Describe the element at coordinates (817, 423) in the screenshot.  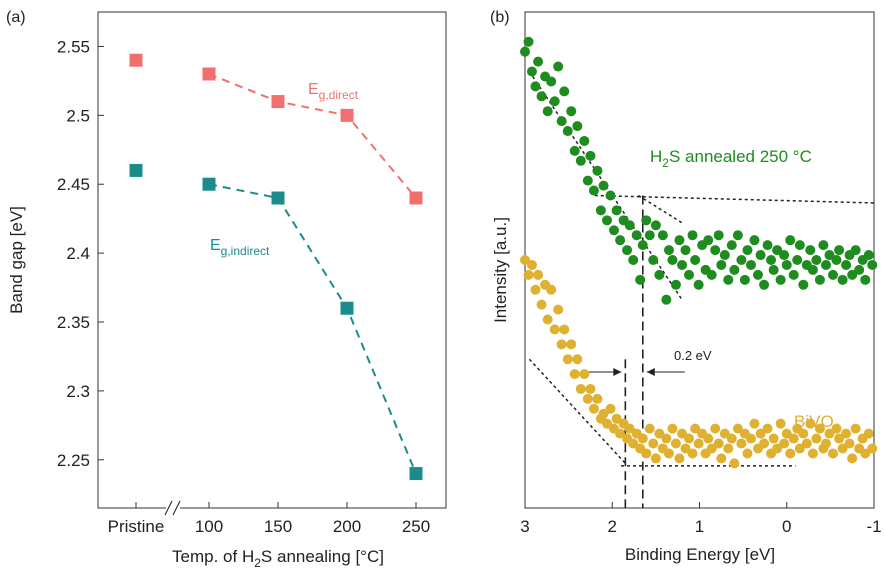
I see `legend-bivo4: BiVO4` at that location.